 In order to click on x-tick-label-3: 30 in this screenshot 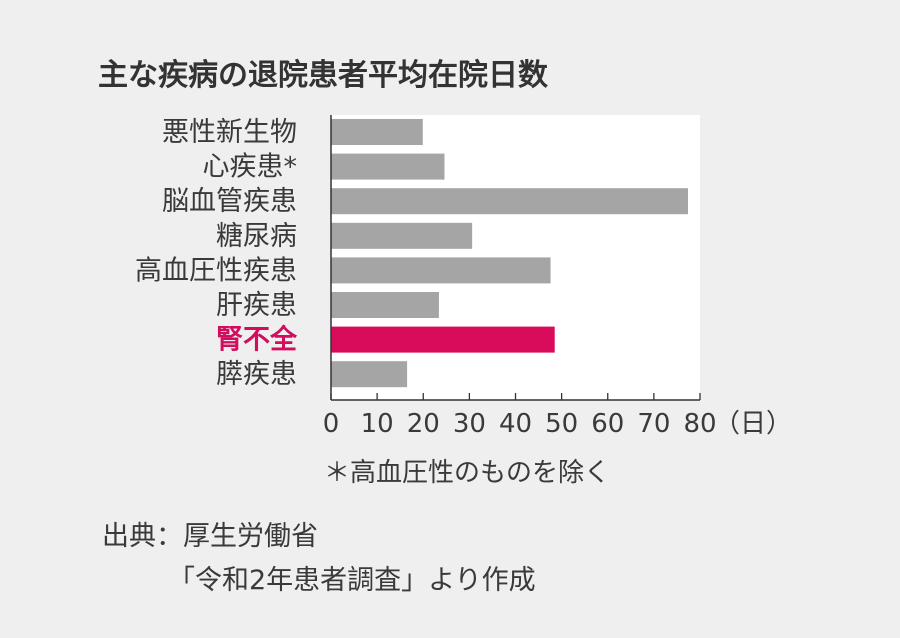, I will do `click(469, 424)`.